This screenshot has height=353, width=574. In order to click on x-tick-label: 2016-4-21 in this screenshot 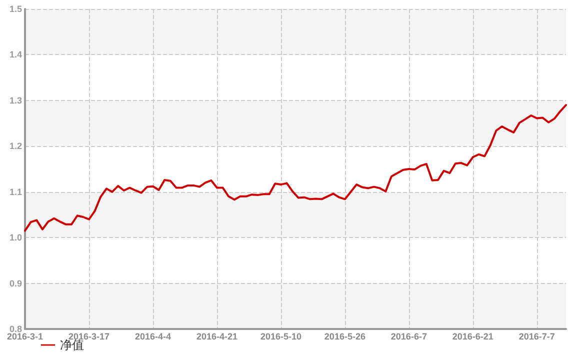, I will do `click(217, 337)`.